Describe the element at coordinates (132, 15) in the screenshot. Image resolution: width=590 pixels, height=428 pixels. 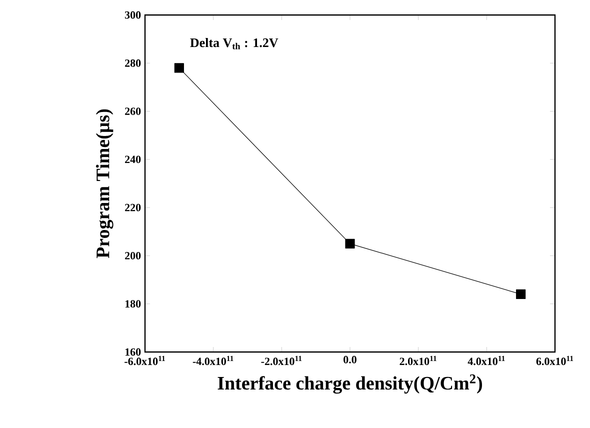
I see `y-tick-label: 300` at that location.